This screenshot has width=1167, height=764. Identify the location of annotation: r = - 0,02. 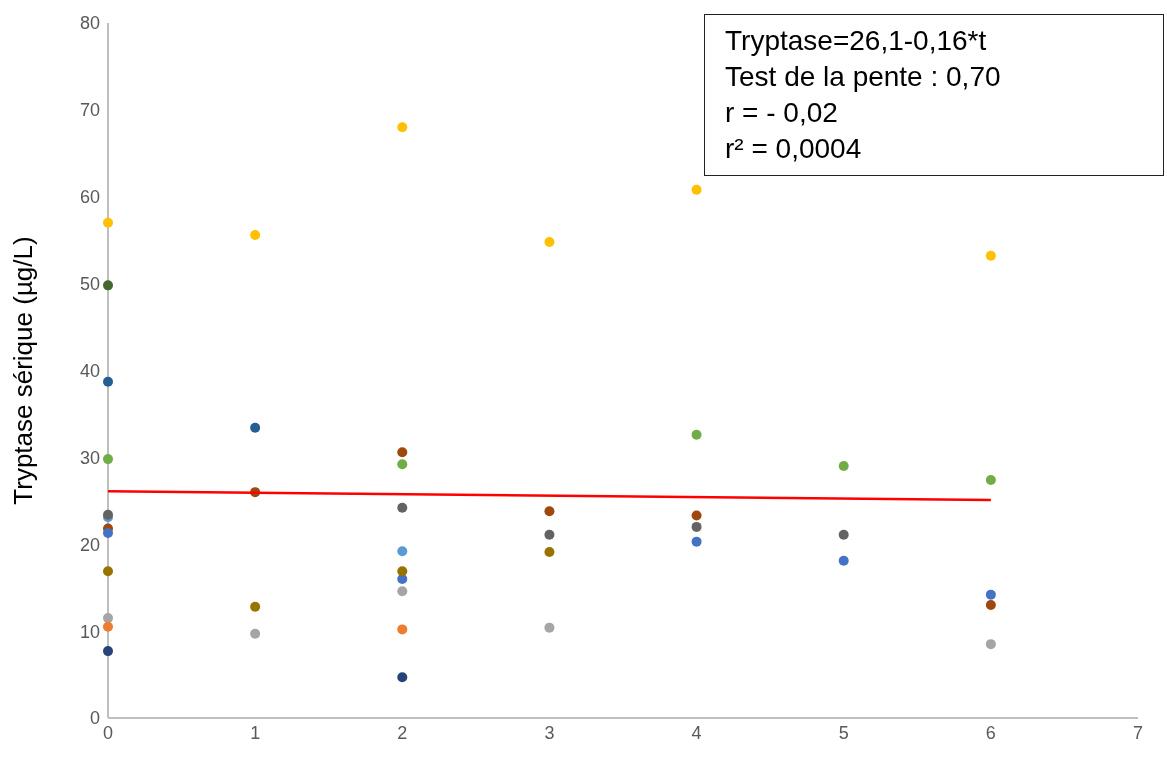
(782, 113).